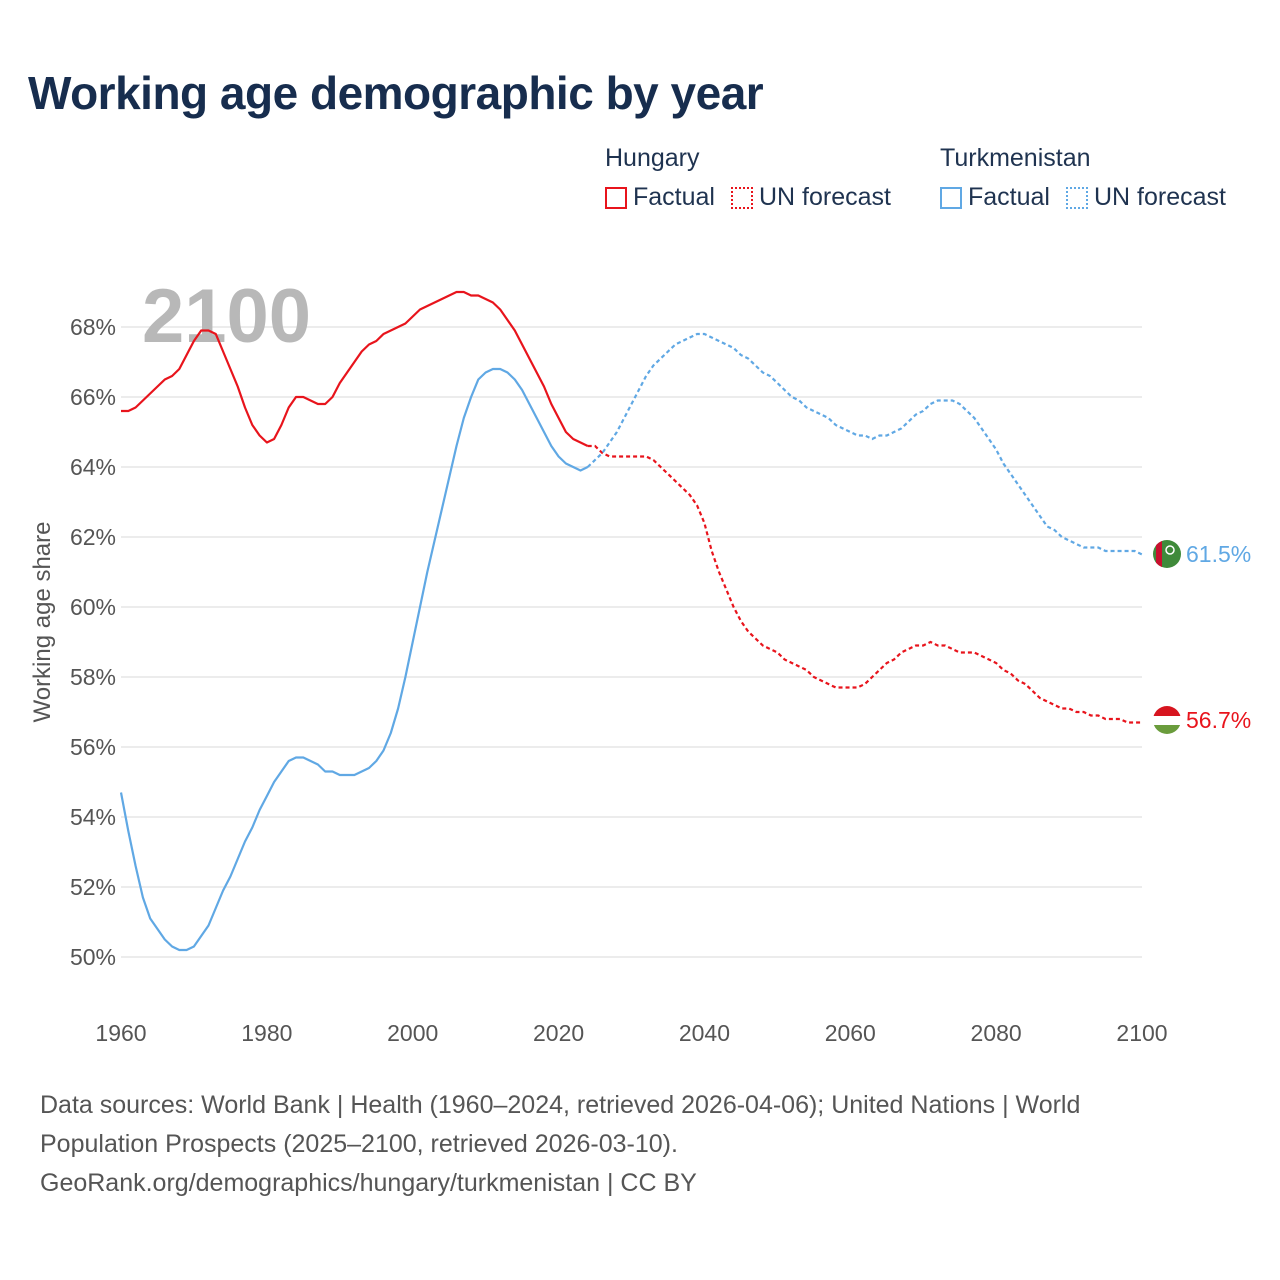  I want to click on y-tick-label-50: 50%, so click(93, 957).